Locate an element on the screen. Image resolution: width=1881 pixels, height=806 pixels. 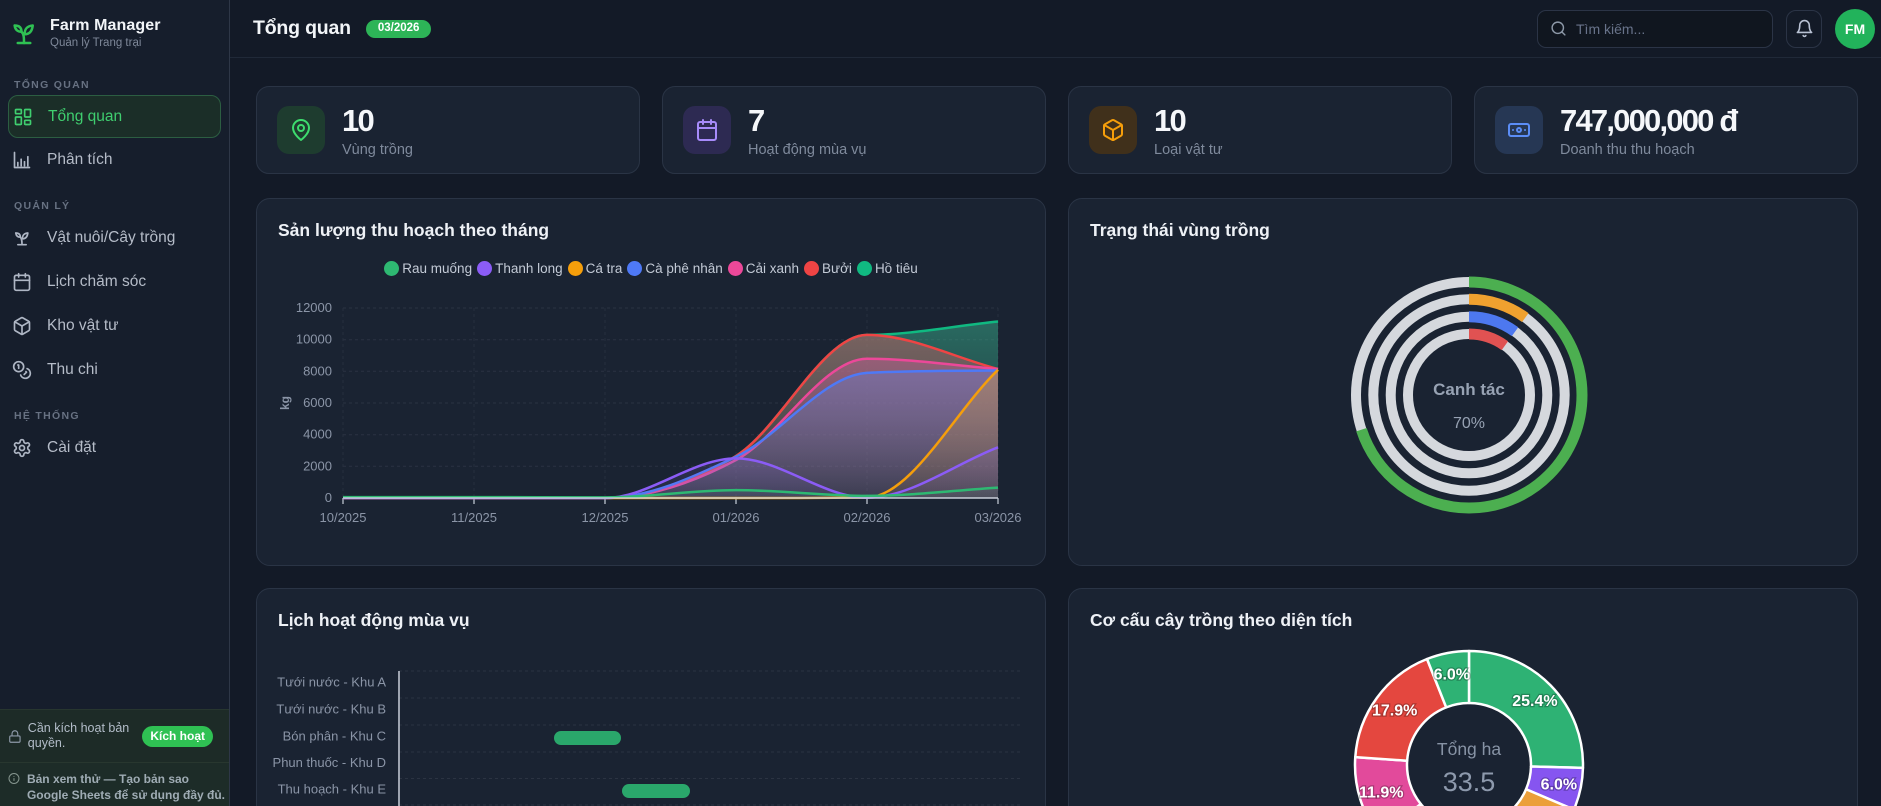
svg-text: 10000 is located at coordinates (314, 339).